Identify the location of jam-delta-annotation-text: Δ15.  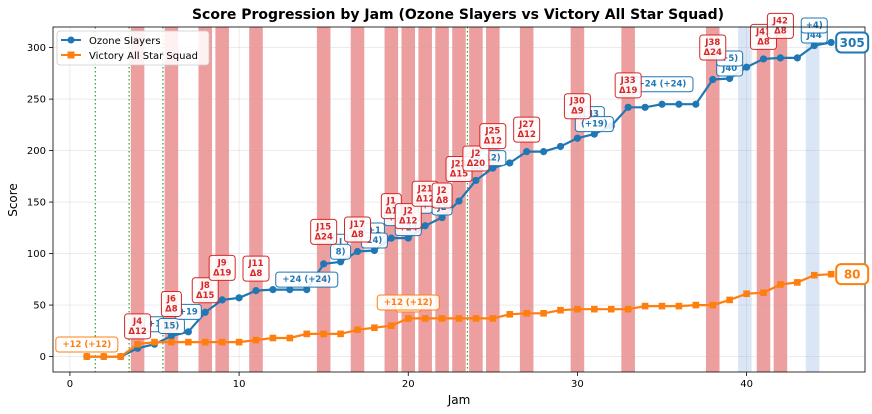
(459, 175).